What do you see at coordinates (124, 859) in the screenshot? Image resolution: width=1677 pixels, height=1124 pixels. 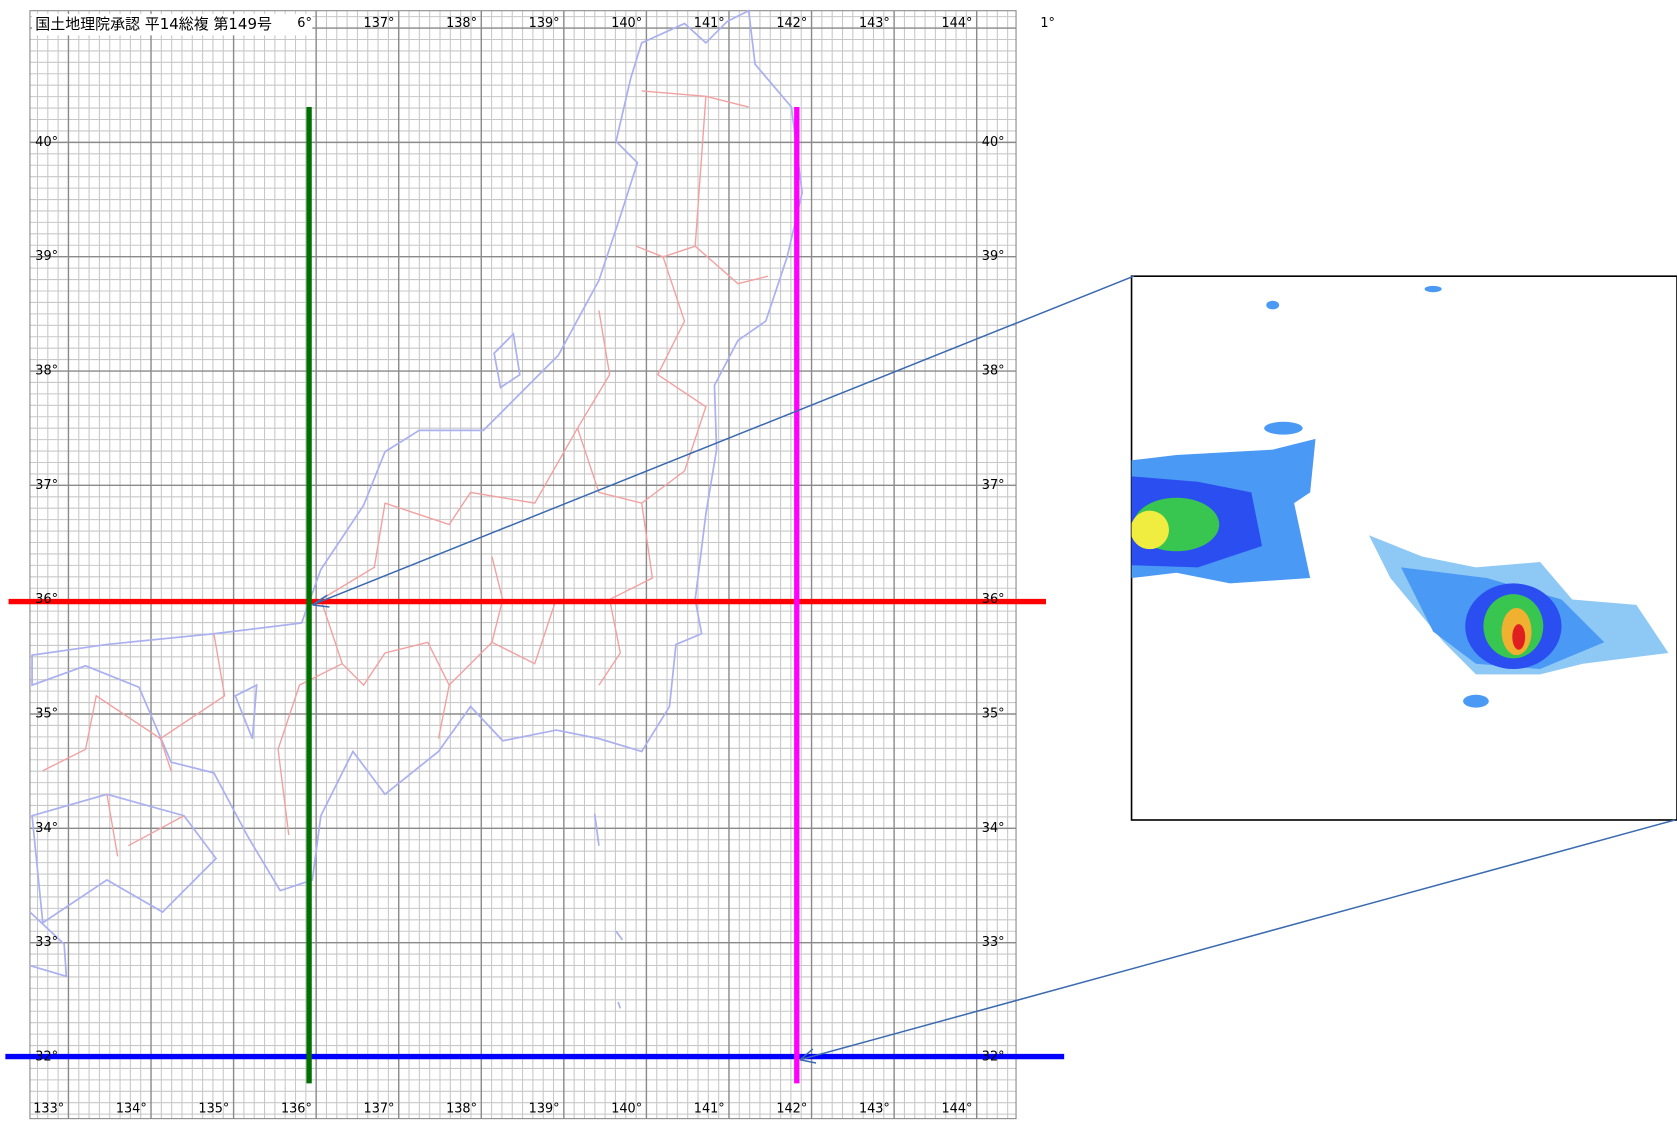 I see `shikoku-coast` at bounding box center [124, 859].